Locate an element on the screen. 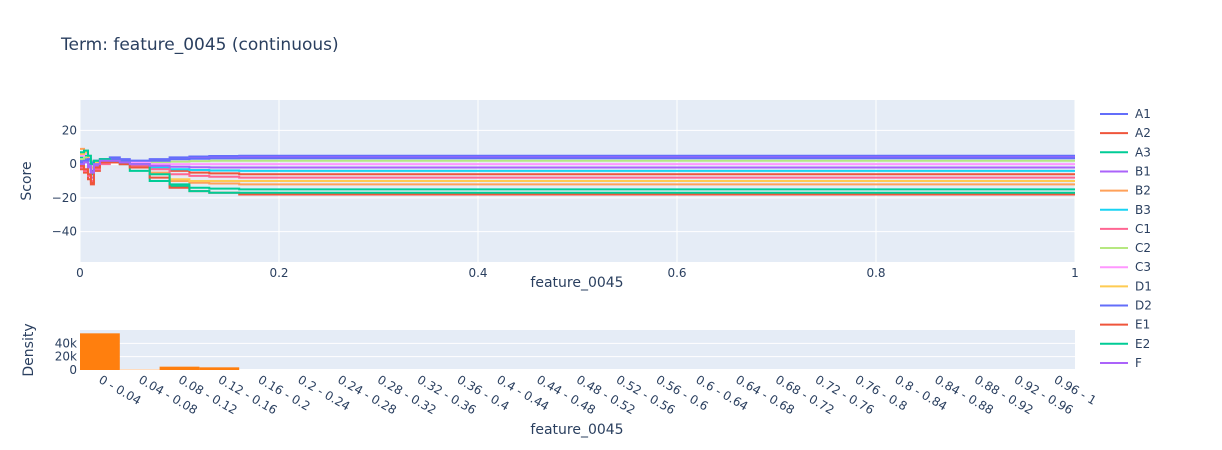 The height and width of the screenshot is (450, 1222). score-y-tick-label: 0 is located at coordinates (73, 164).